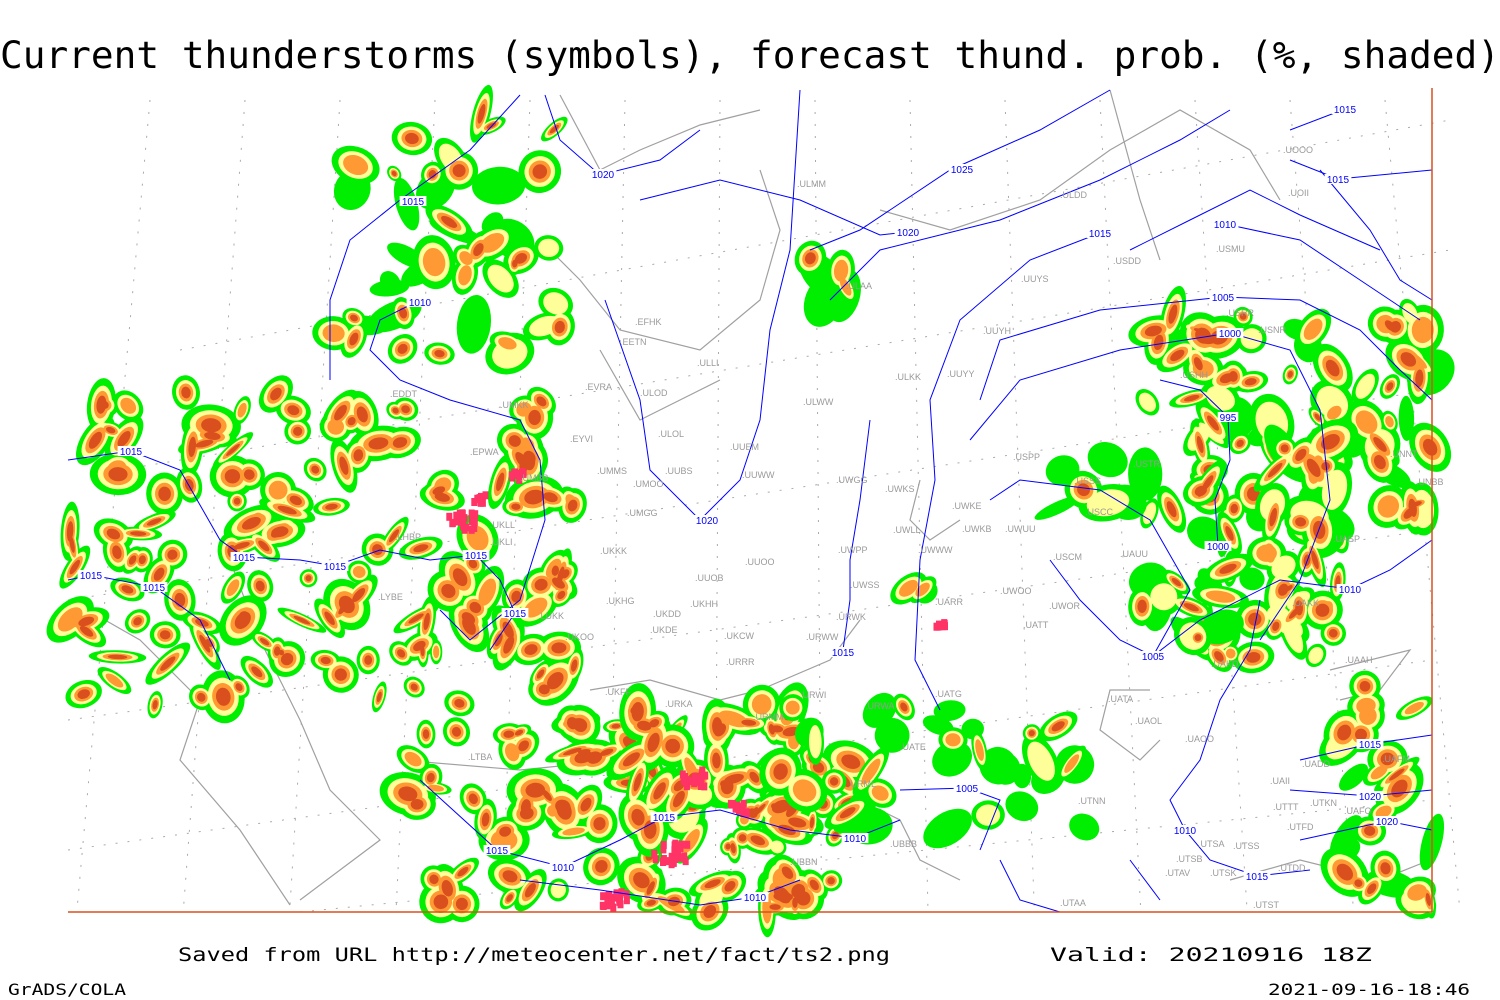 Image resolution: width=1500 pixels, height=1000 pixels. I want to click on station-label-ukdd: .UKDD, so click(667, 614).